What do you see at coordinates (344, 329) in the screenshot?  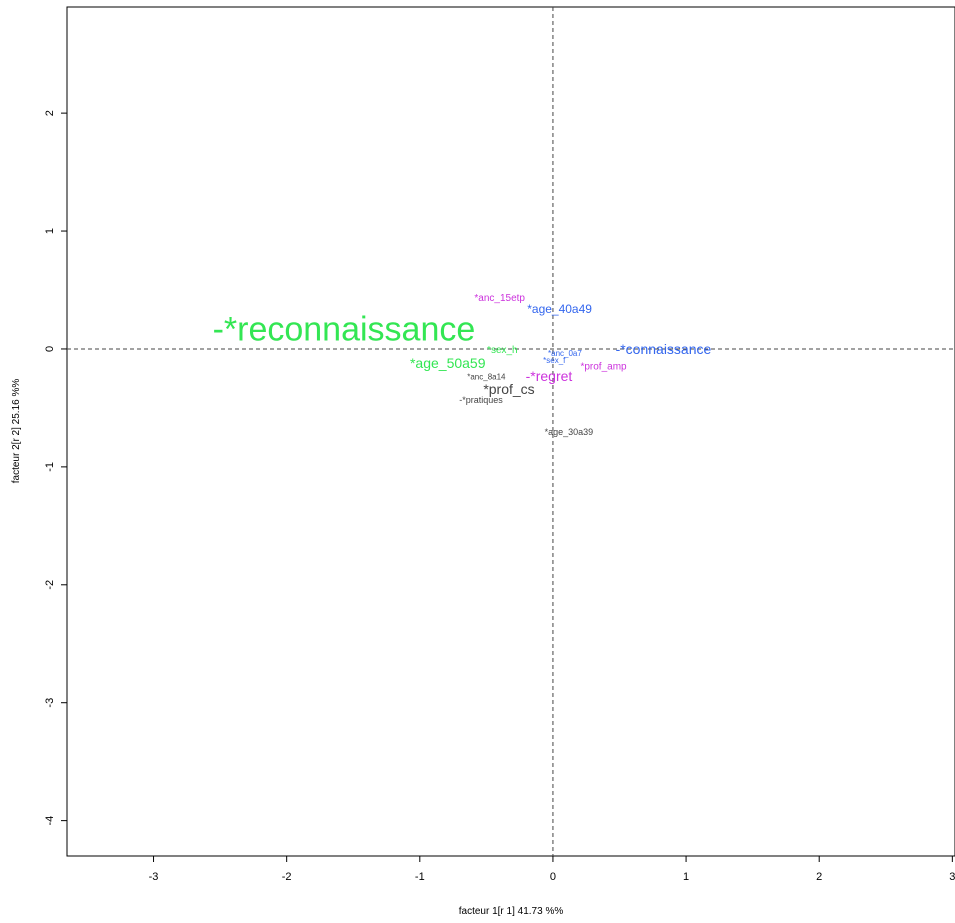 I see `point-label: -*reconnaissance` at bounding box center [344, 329].